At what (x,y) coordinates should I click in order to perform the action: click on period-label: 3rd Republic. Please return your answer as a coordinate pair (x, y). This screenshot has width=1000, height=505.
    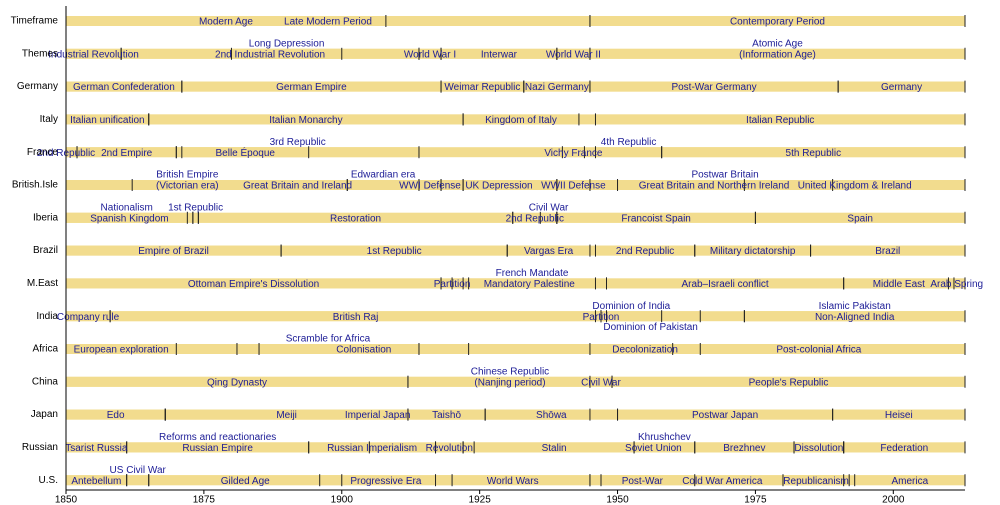
    Looking at the image, I should click on (298, 142).